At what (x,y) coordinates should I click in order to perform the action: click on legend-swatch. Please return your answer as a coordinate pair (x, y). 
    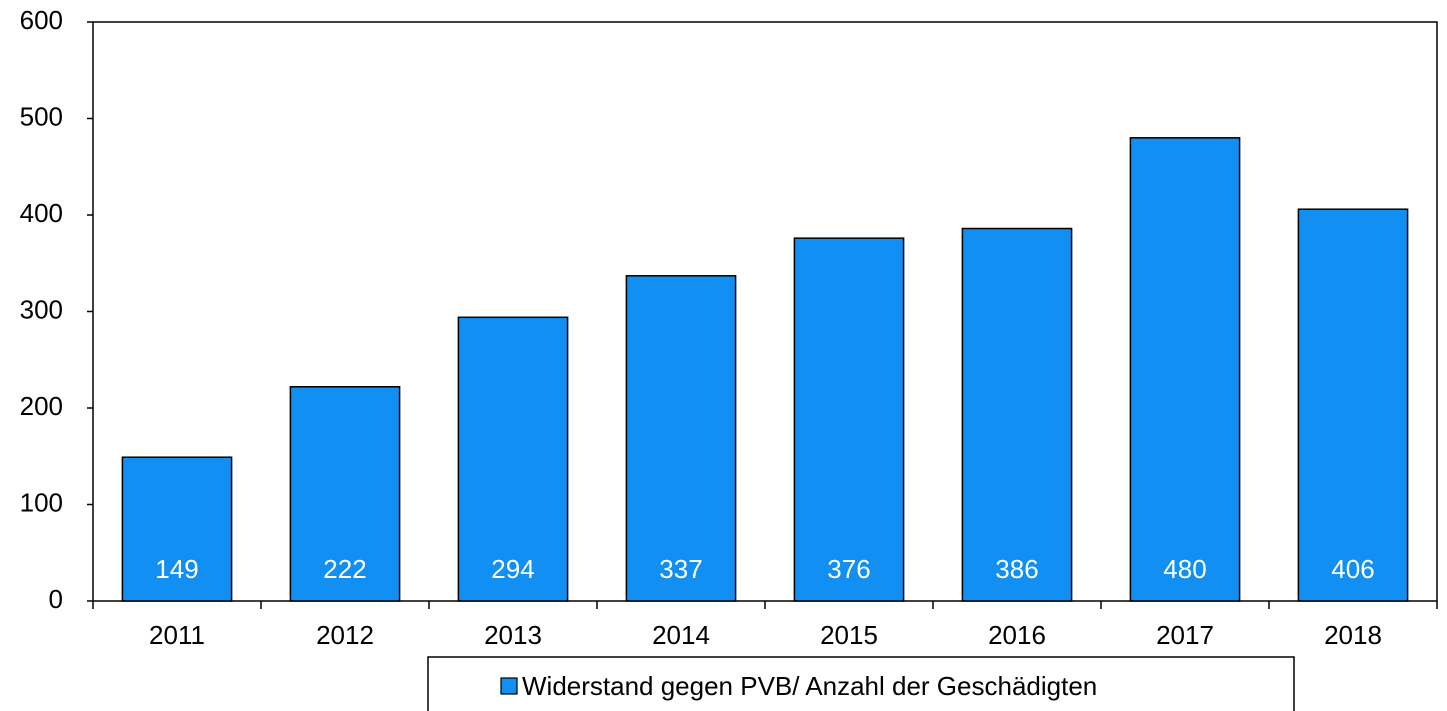
    Looking at the image, I should click on (509, 686).